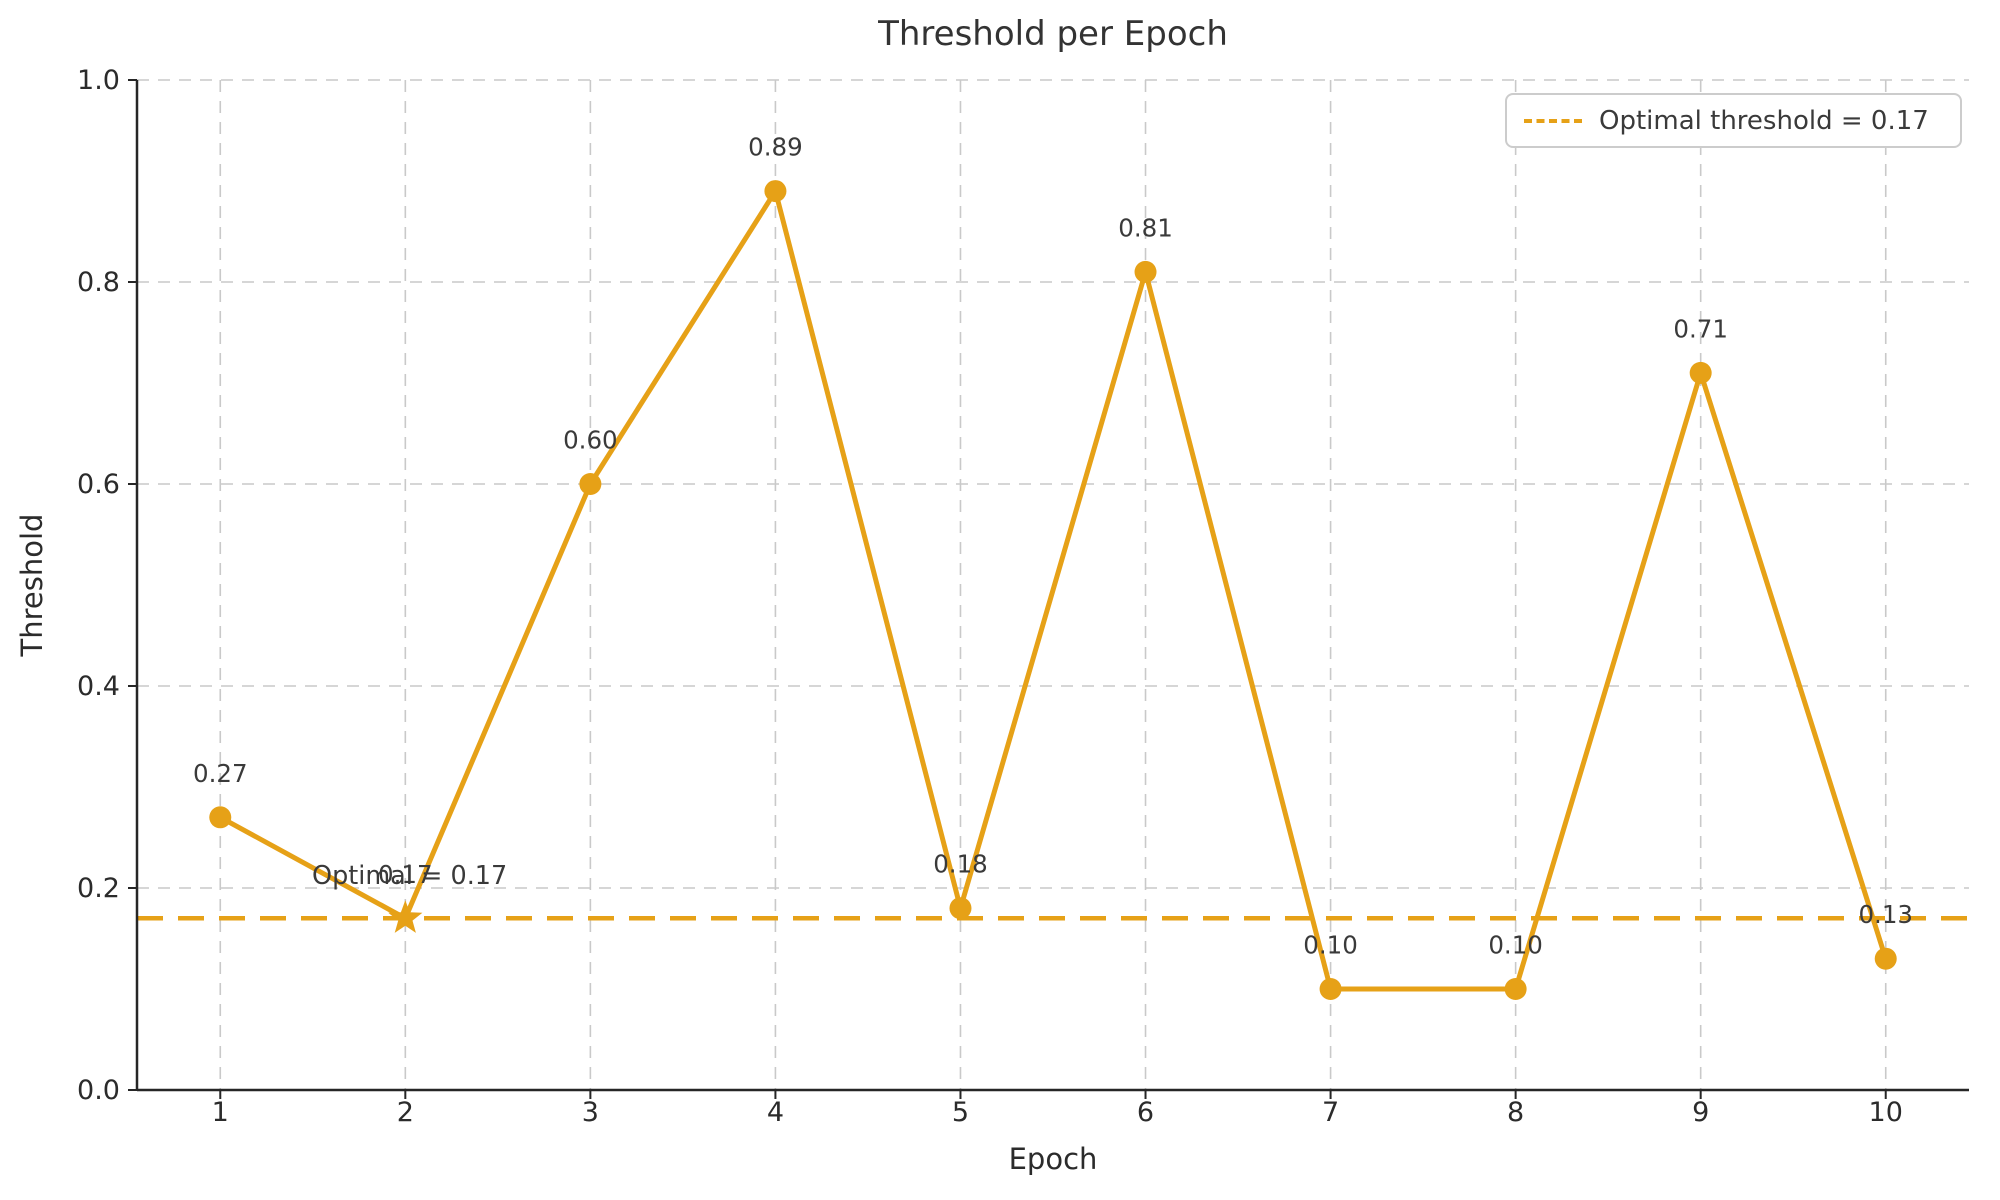  What do you see at coordinates (220, 773) in the screenshot?
I see `point-value-label: 0.27` at bounding box center [220, 773].